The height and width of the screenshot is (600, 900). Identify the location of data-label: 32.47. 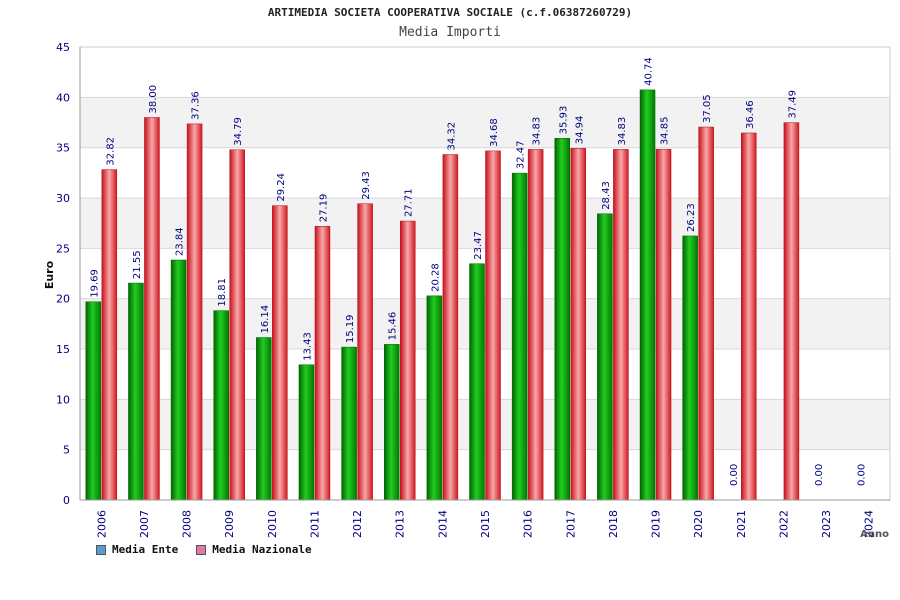
(521, 154).